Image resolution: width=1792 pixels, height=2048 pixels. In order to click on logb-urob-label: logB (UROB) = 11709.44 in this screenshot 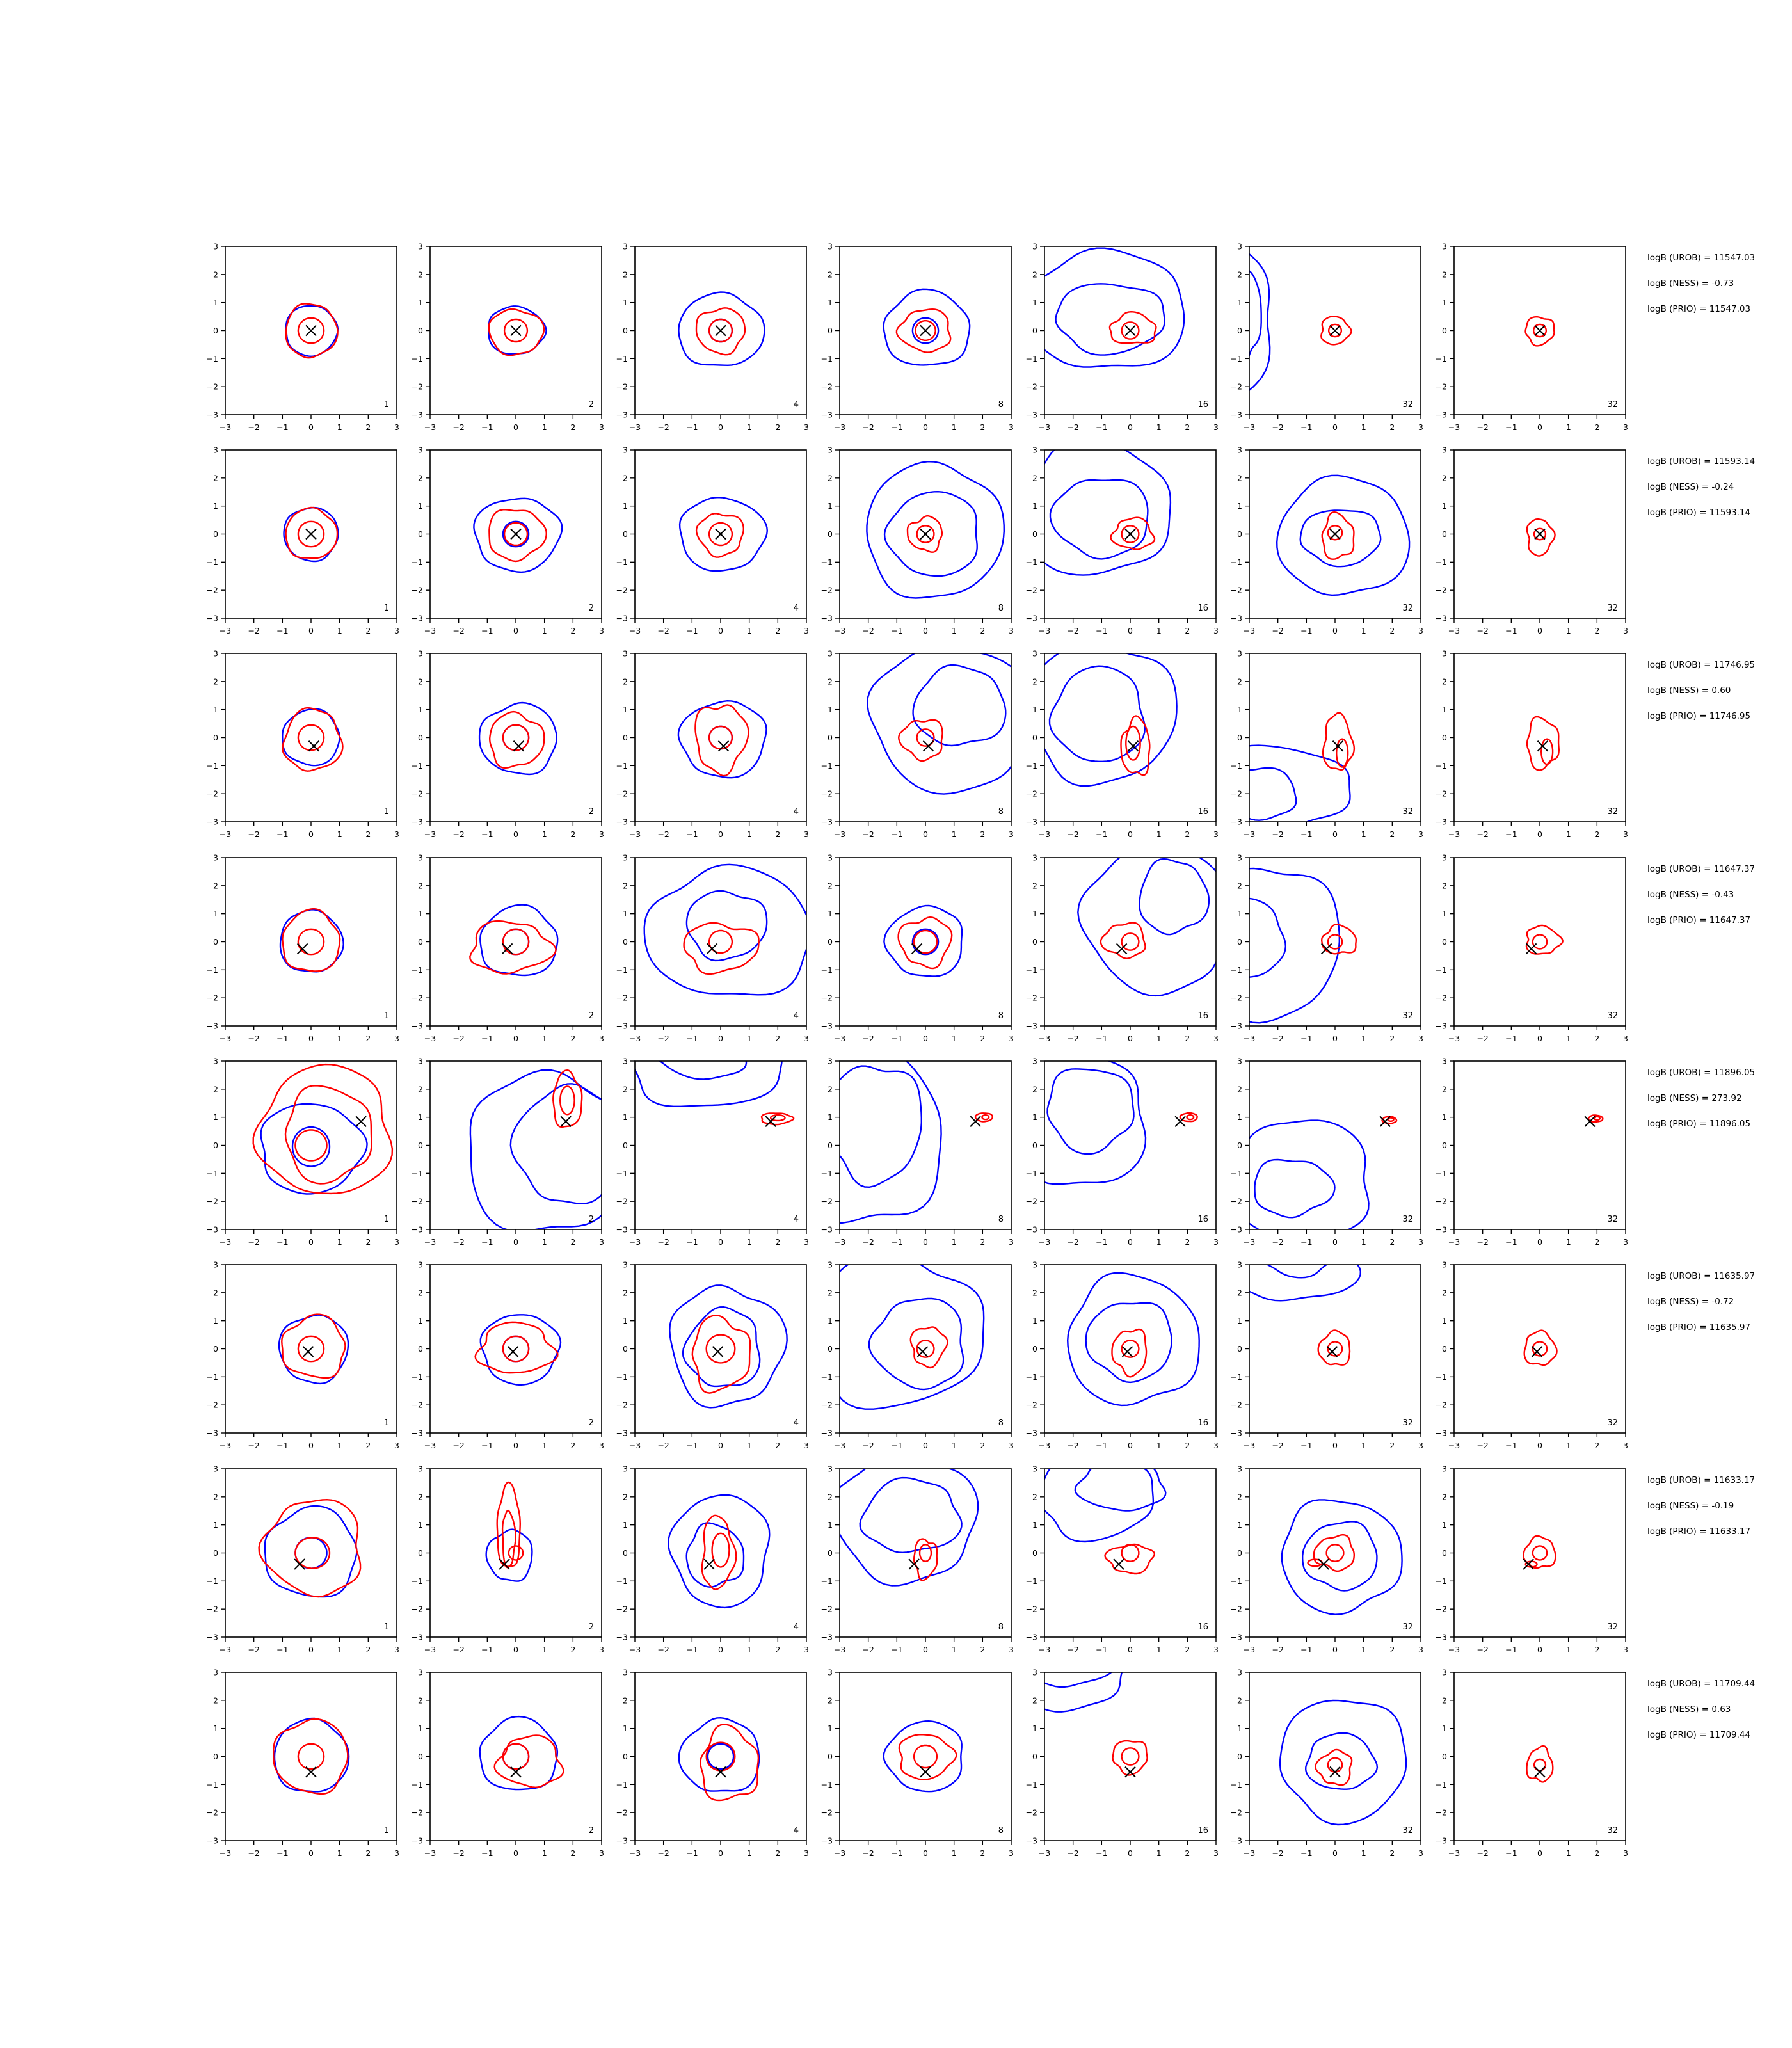, I will do `click(1701, 1684)`.